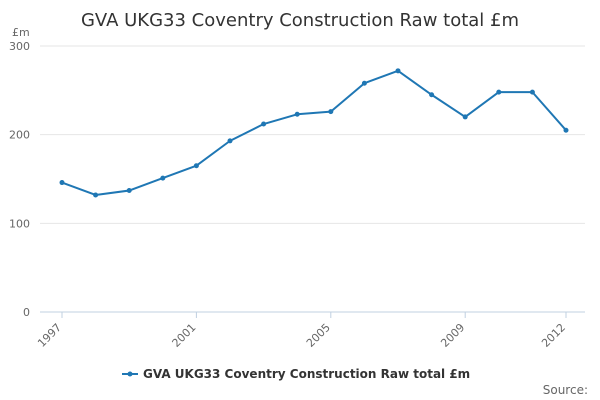  Describe the element at coordinates (19, 46) in the screenshot. I see `y-tick-label: 300` at that location.